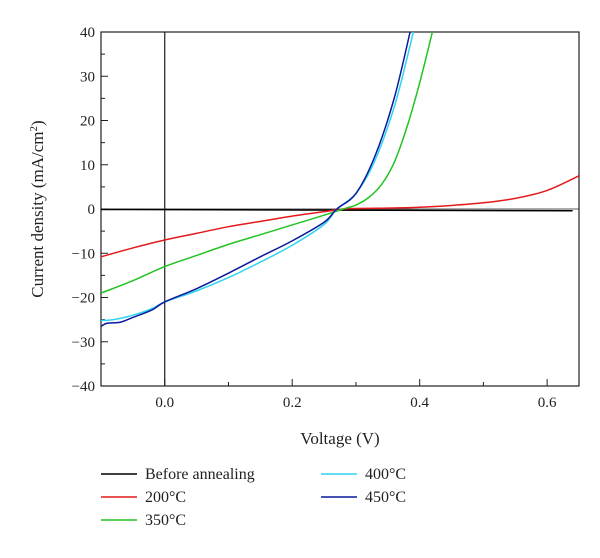 This screenshot has width=600, height=558. I want to click on y-axis-title-superscript: 2, so click(34, 129).